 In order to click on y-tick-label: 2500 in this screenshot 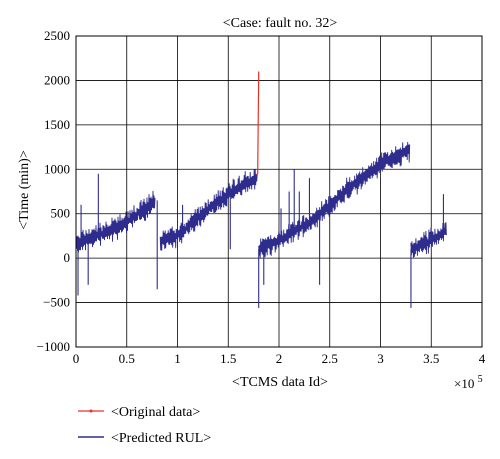, I will do `click(57, 35)`.